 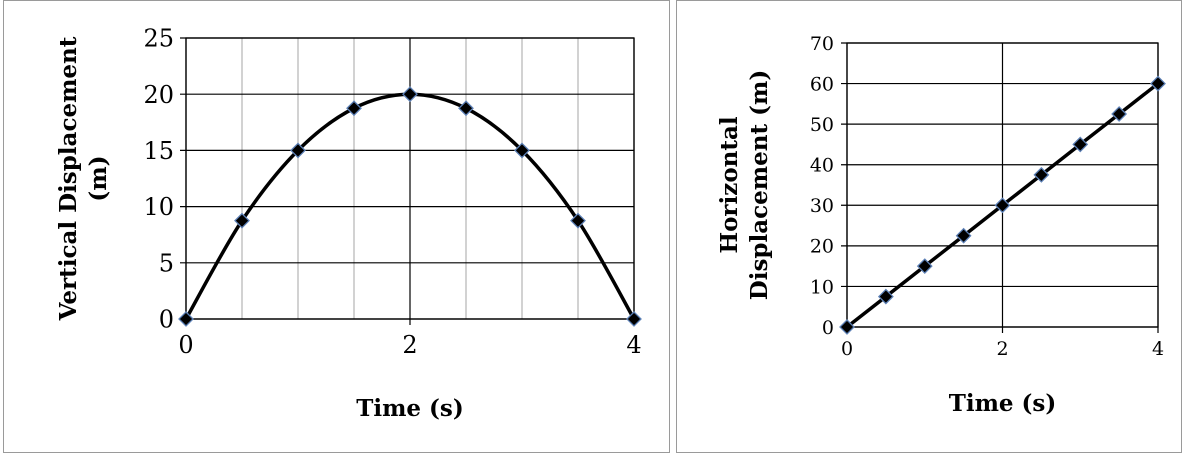 I want to click on y-axis-title-line: Horizontal, so click(x=729, y=185).